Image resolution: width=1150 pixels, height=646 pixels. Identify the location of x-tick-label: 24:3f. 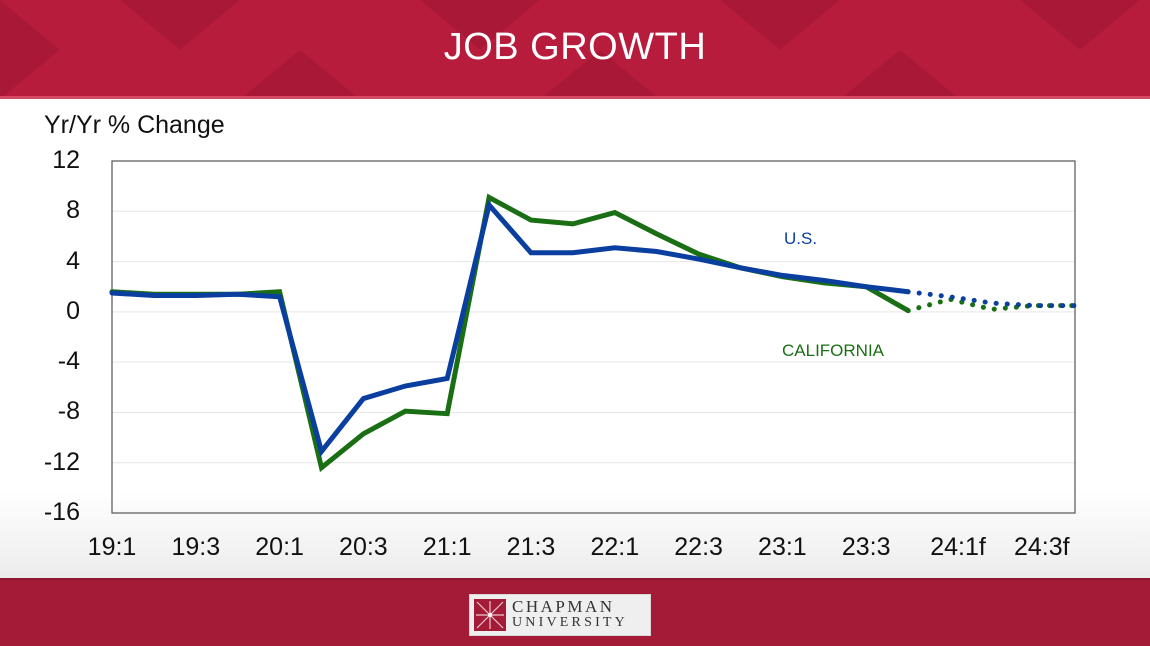
(1041, 547).